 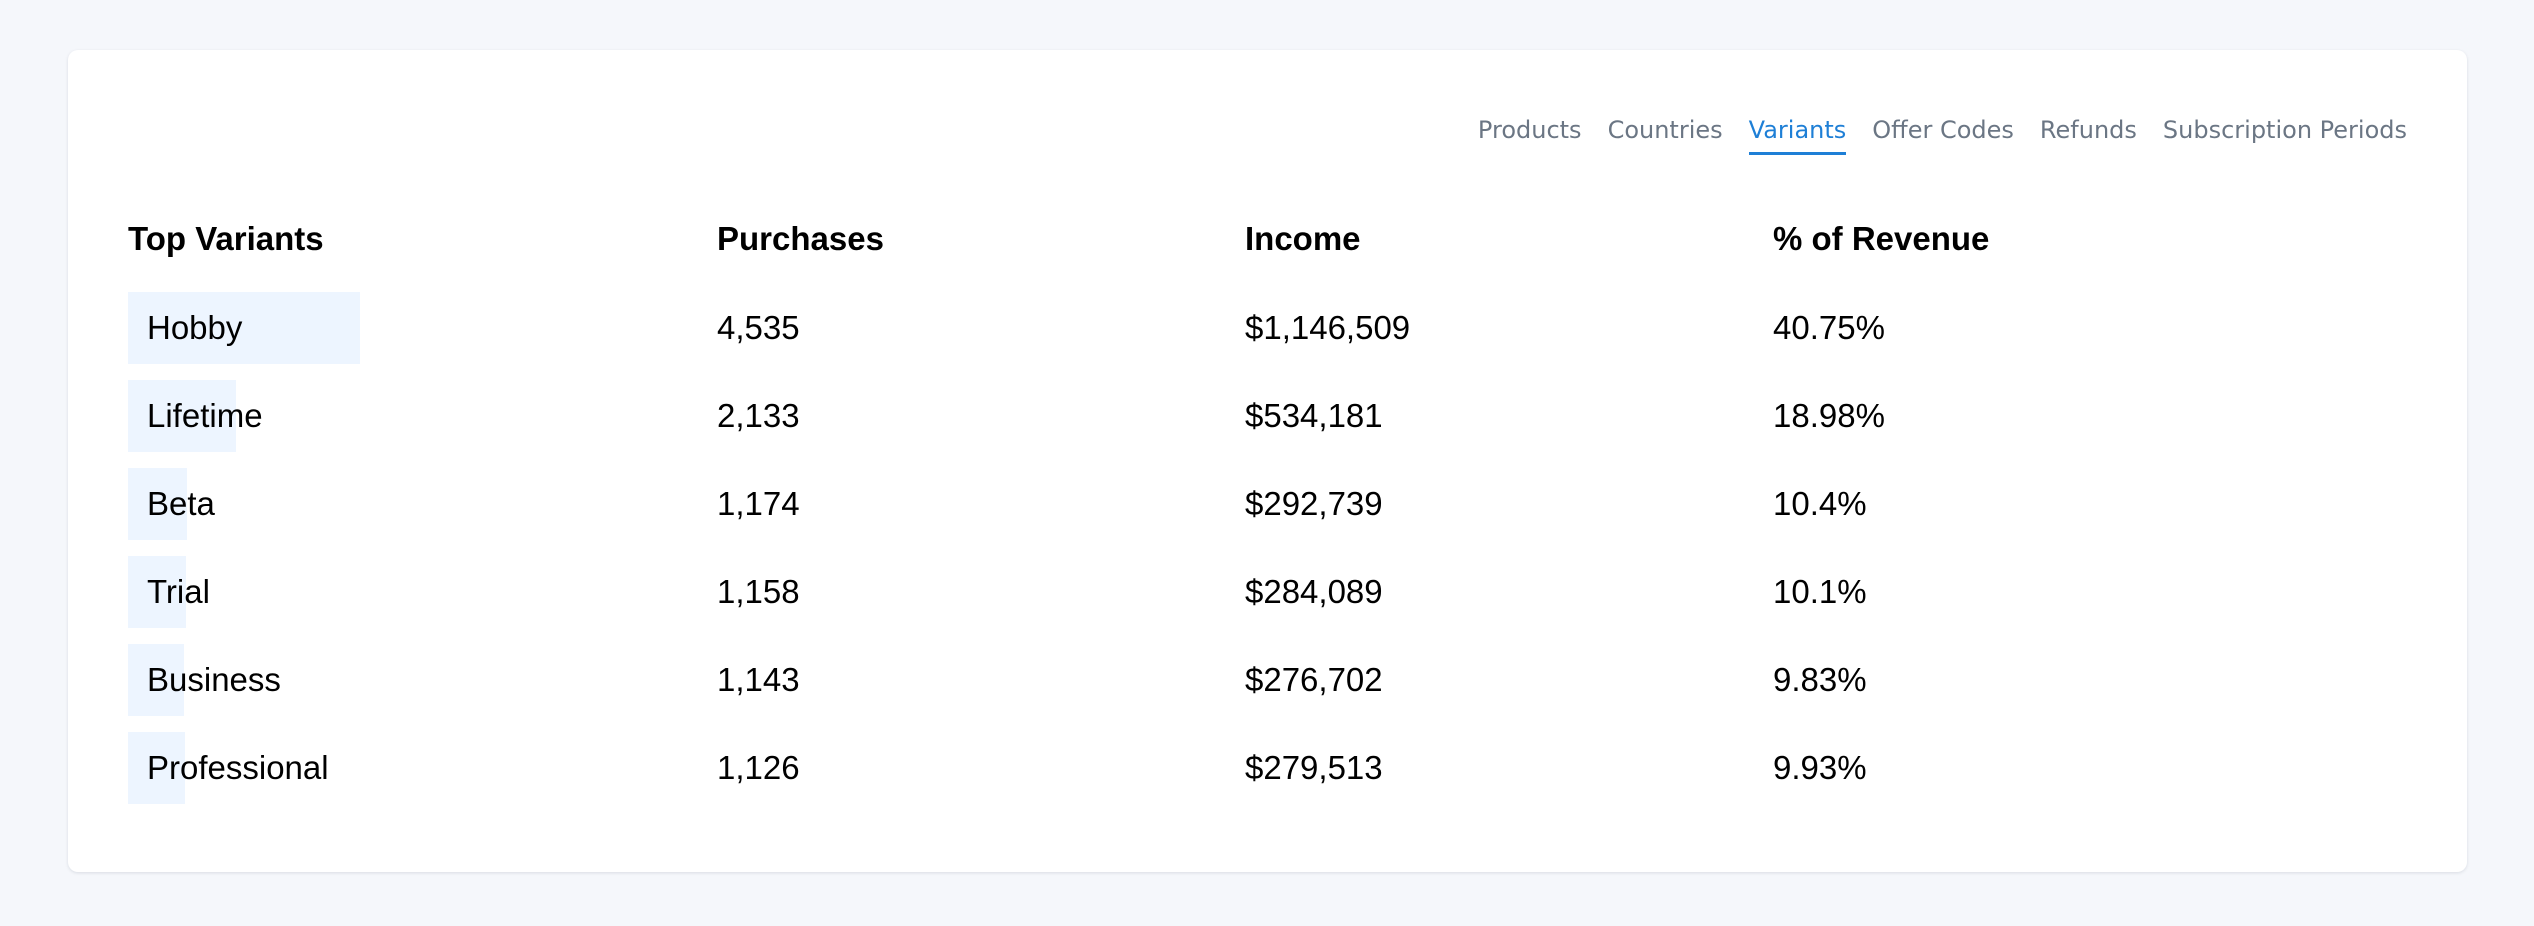 What do you see at coordinates (178, 591) in the screenshot?
I see `variant-name: Trial` at bounding box center [178, 591].